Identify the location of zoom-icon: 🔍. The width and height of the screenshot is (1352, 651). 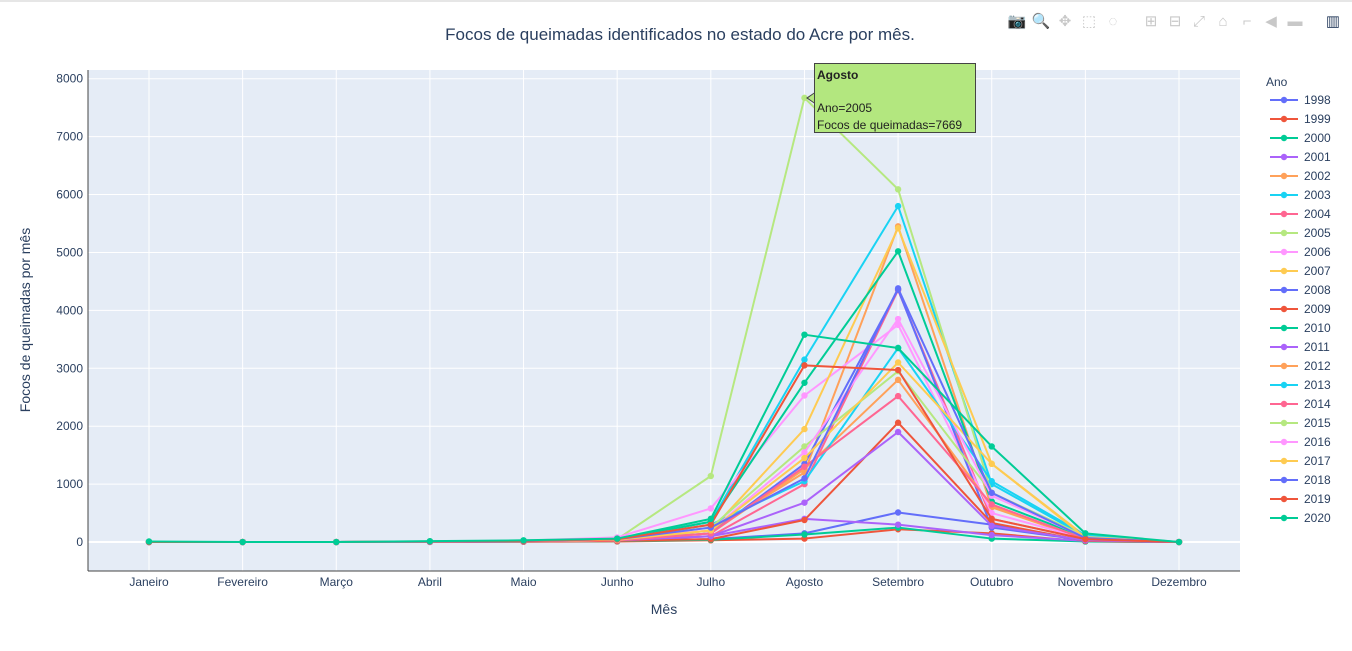
(1041, 21).